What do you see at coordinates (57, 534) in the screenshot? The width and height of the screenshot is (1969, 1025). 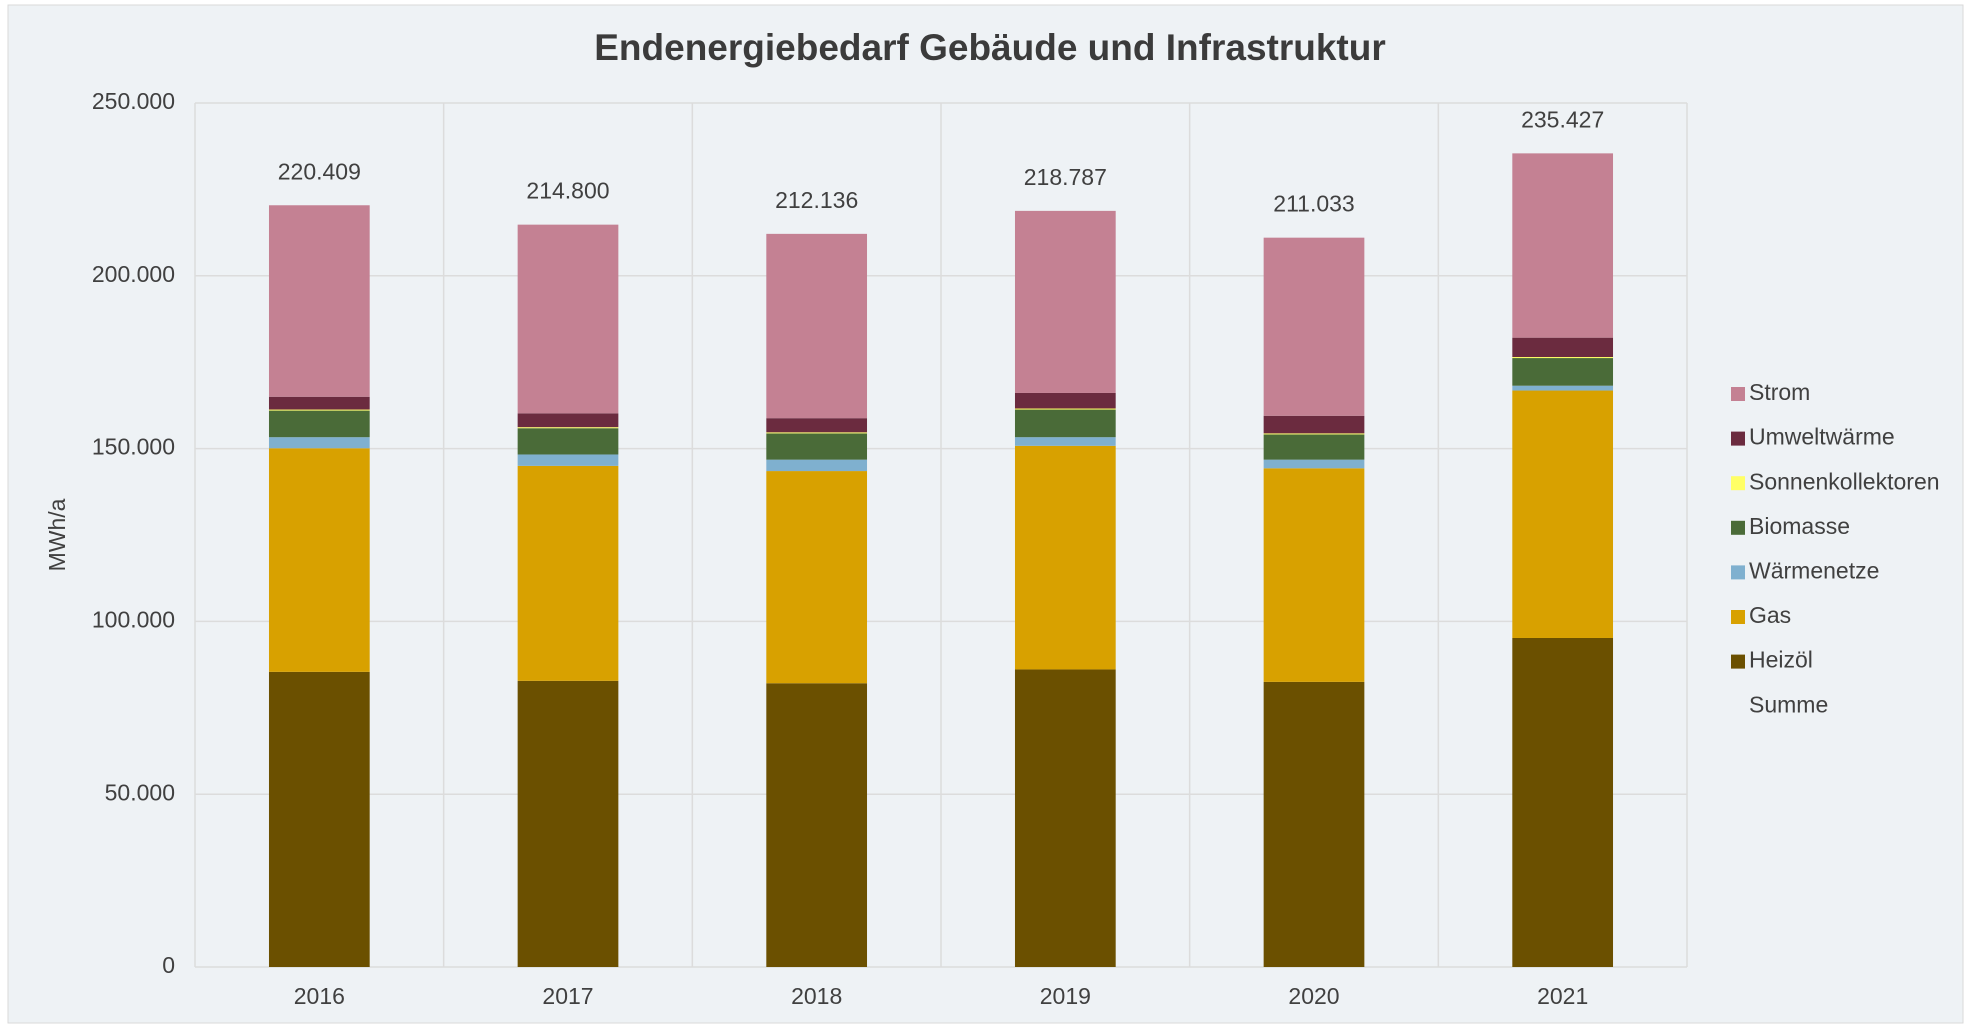 I see `y-axis-label: MWh/a` at bounding box center [57, 534].